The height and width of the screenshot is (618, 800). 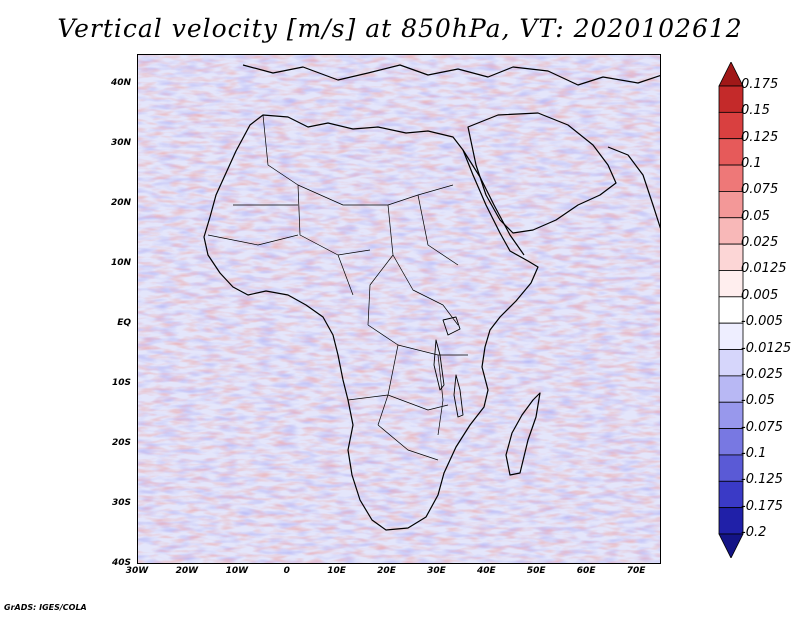 I want to click on colorbar, so click(x=731, y=310).